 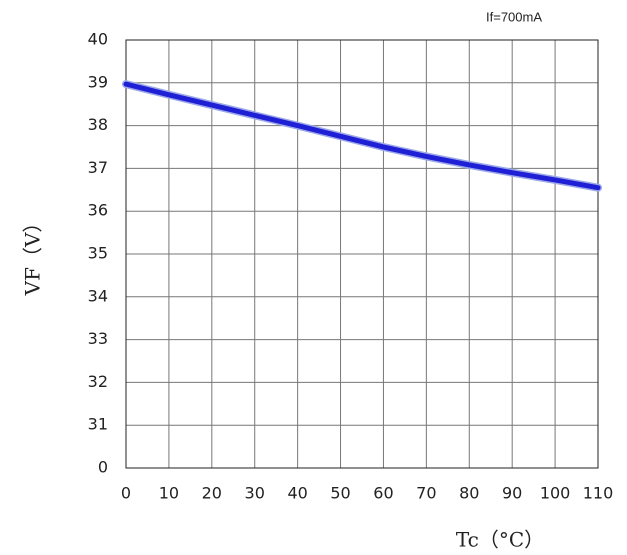 What do you see at coordinates (98, 210) in the screenshot?
I see `y-tick-label: 36` at bounding box center [98, 210].